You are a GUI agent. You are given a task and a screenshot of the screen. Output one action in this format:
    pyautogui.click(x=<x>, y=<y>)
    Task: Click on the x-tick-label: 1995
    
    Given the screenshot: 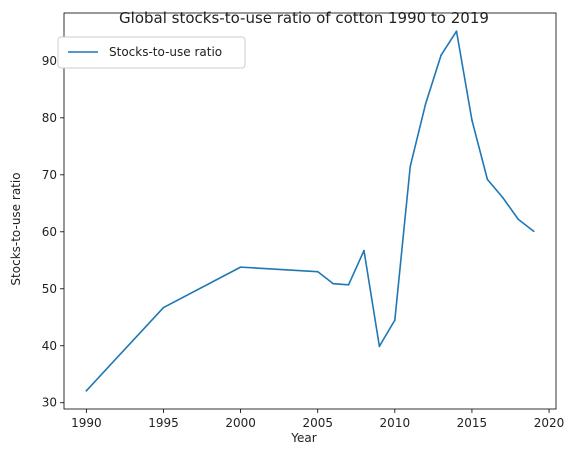 What is the action you would take?
    pyautogui.click(x=163, y=423)
    